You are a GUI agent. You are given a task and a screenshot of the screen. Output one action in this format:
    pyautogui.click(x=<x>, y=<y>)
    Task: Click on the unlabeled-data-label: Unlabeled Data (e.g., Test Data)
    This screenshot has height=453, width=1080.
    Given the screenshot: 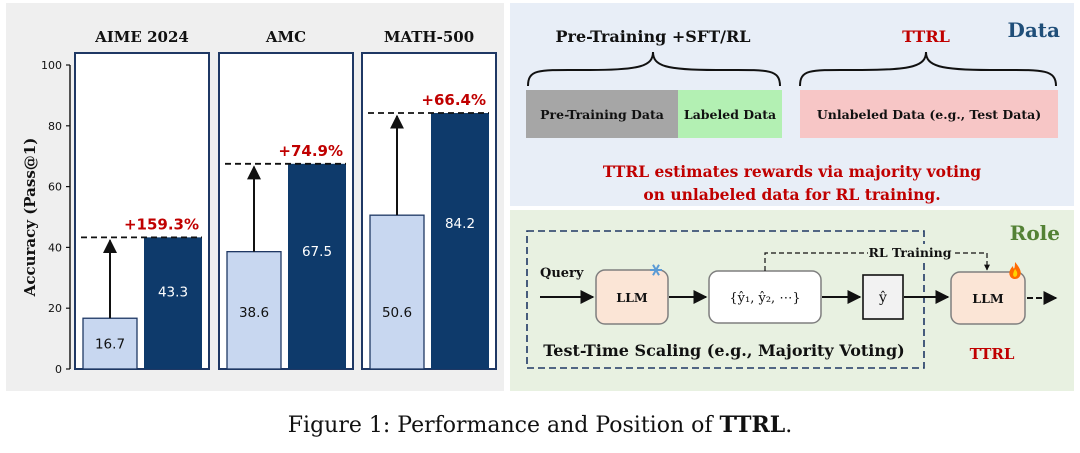 What is the action you would take?
    pyautogui.click(x=929, y=114)
    